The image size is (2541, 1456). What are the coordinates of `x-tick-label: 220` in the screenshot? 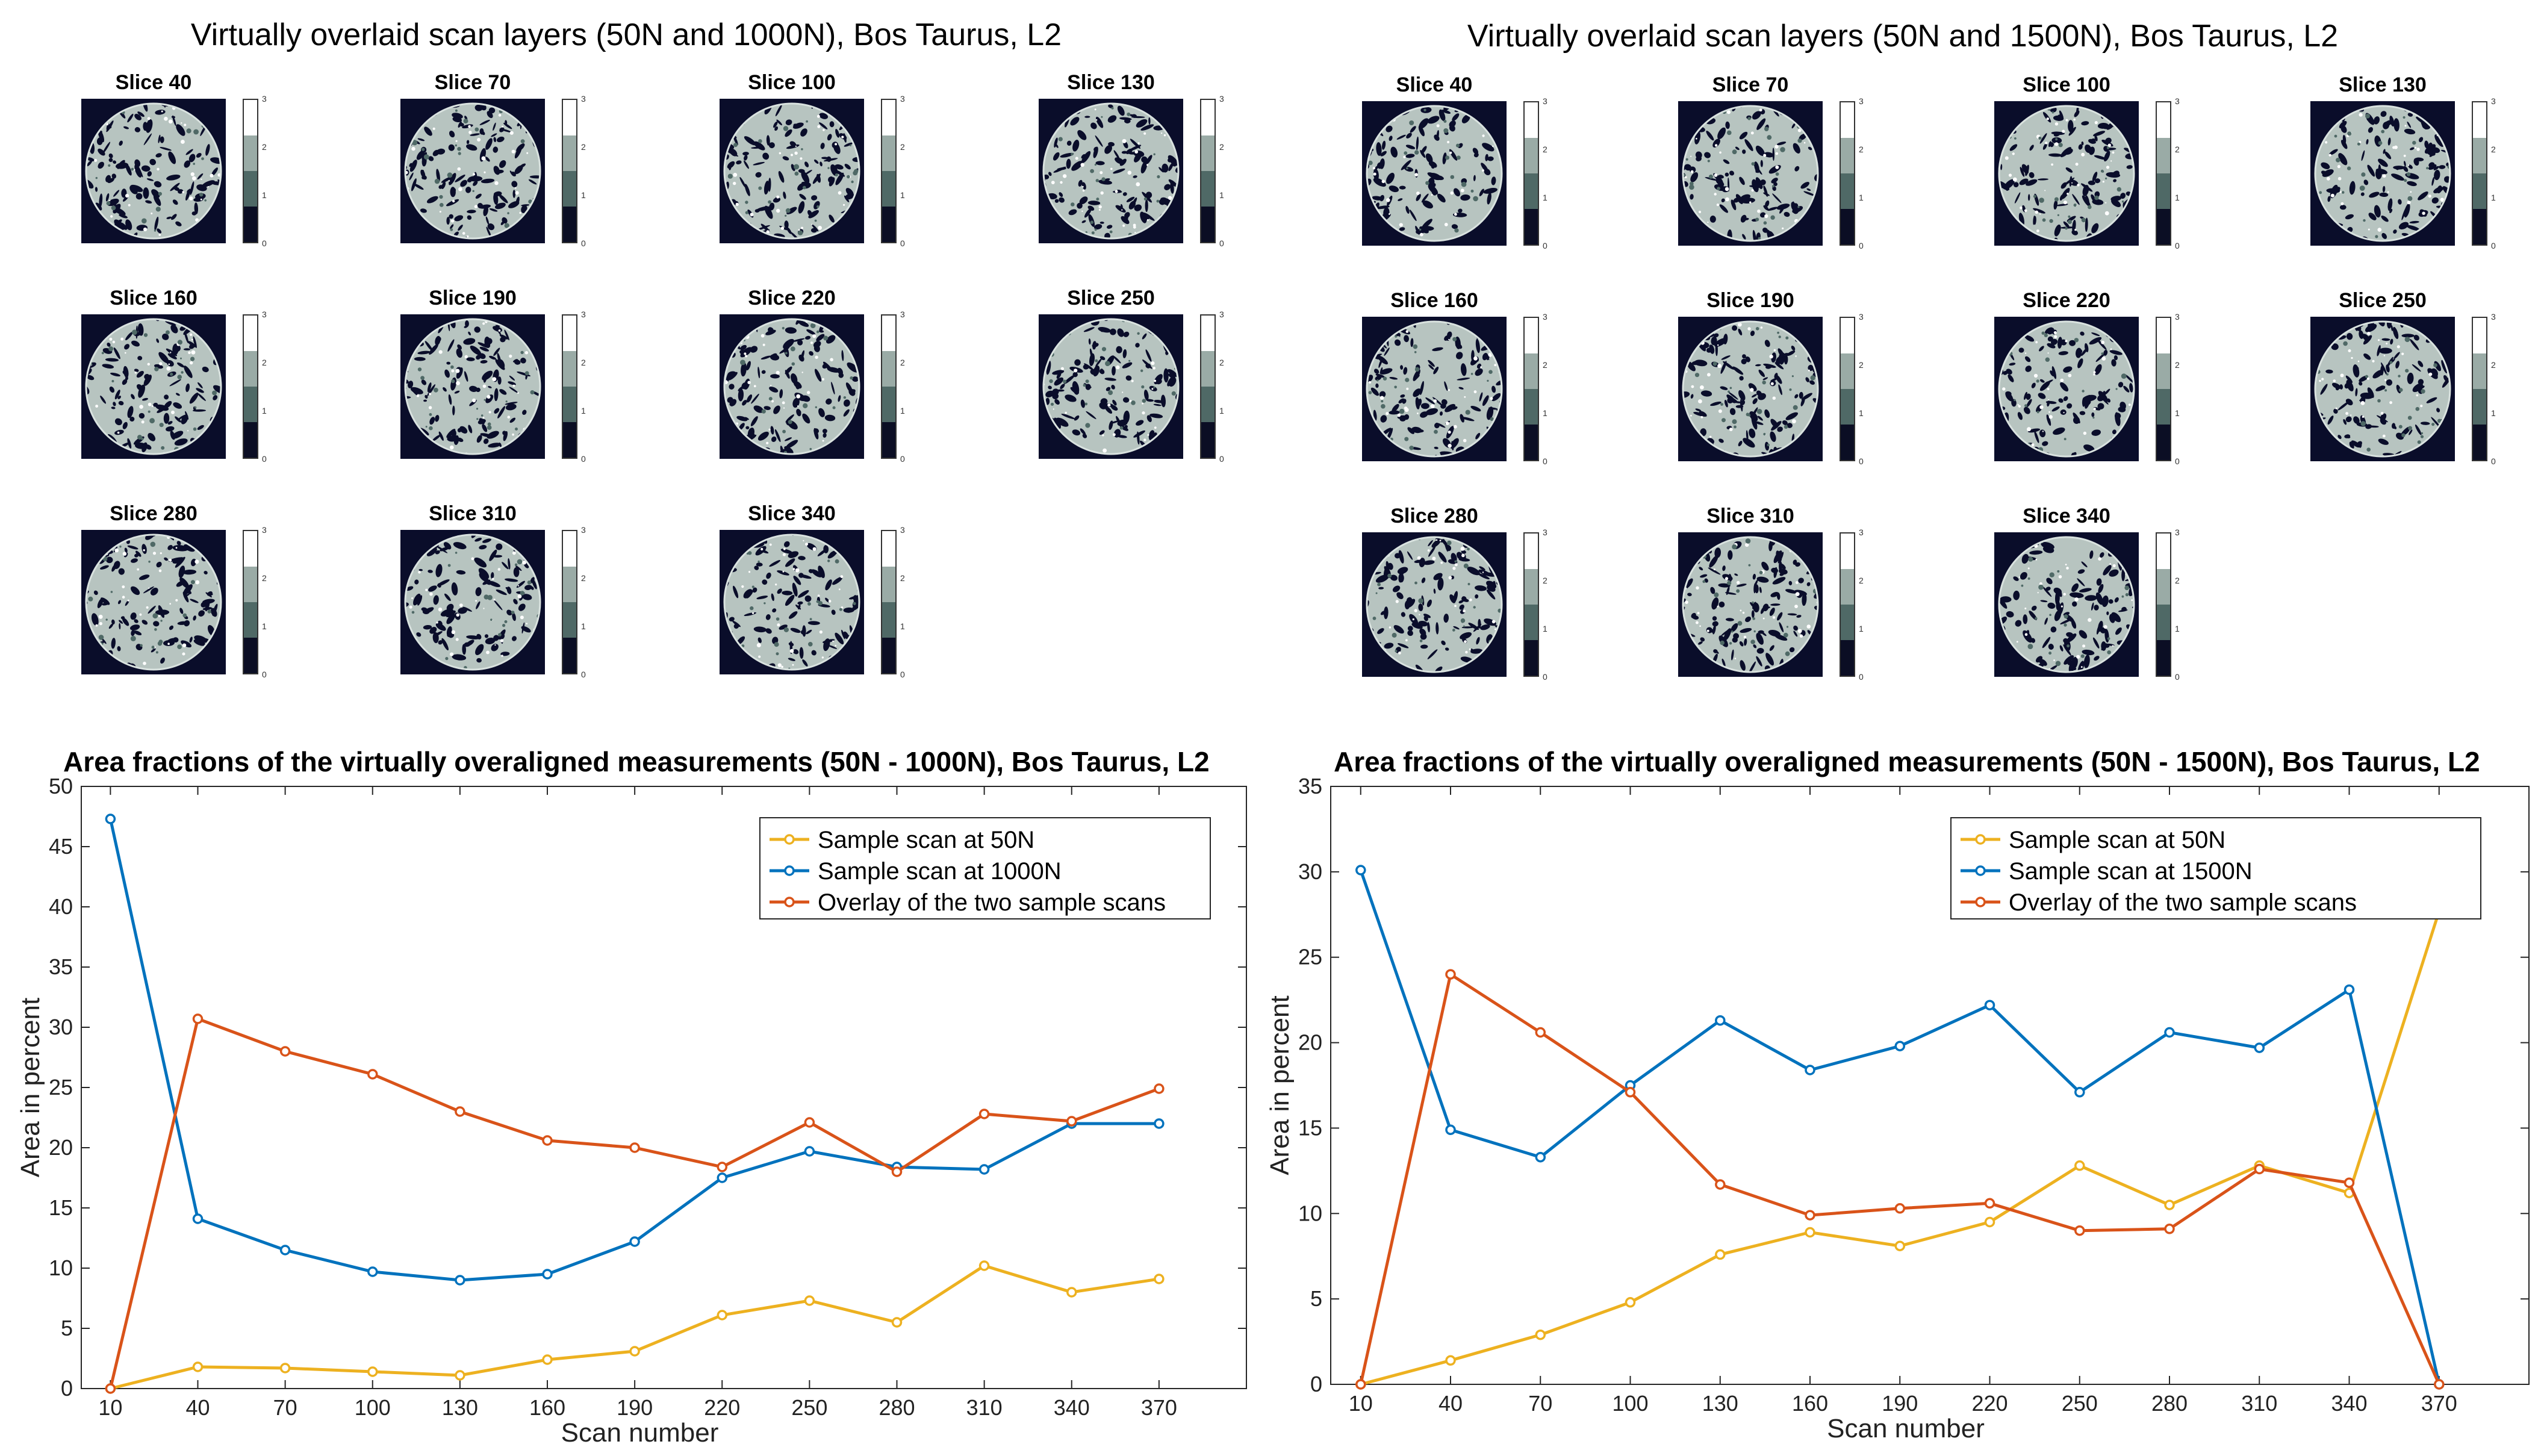 It's located at (722, 1408).